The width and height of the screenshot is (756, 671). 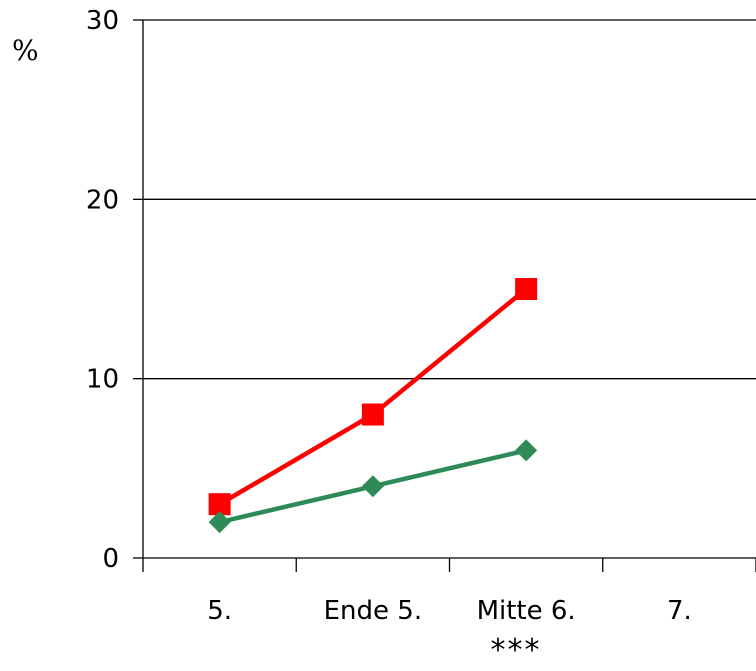 What do you see at coordinates (25, 50) in the screenshot?
I see `y-unit-label: %` at bounding box center [25, 50].